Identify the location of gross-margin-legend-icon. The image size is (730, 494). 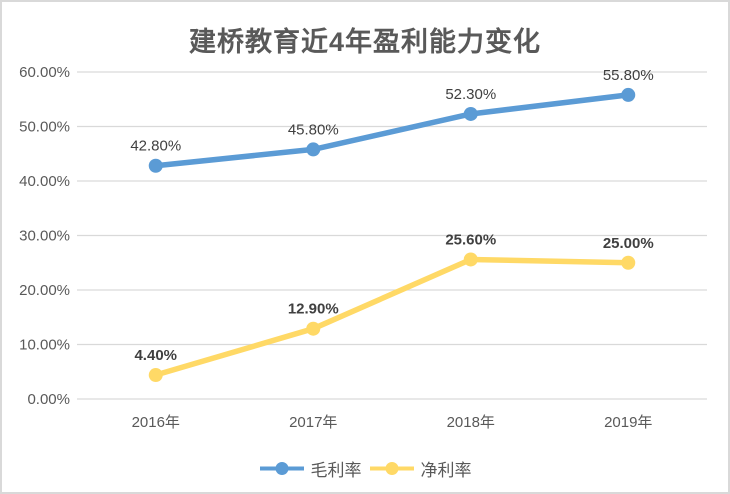
(281, 468).